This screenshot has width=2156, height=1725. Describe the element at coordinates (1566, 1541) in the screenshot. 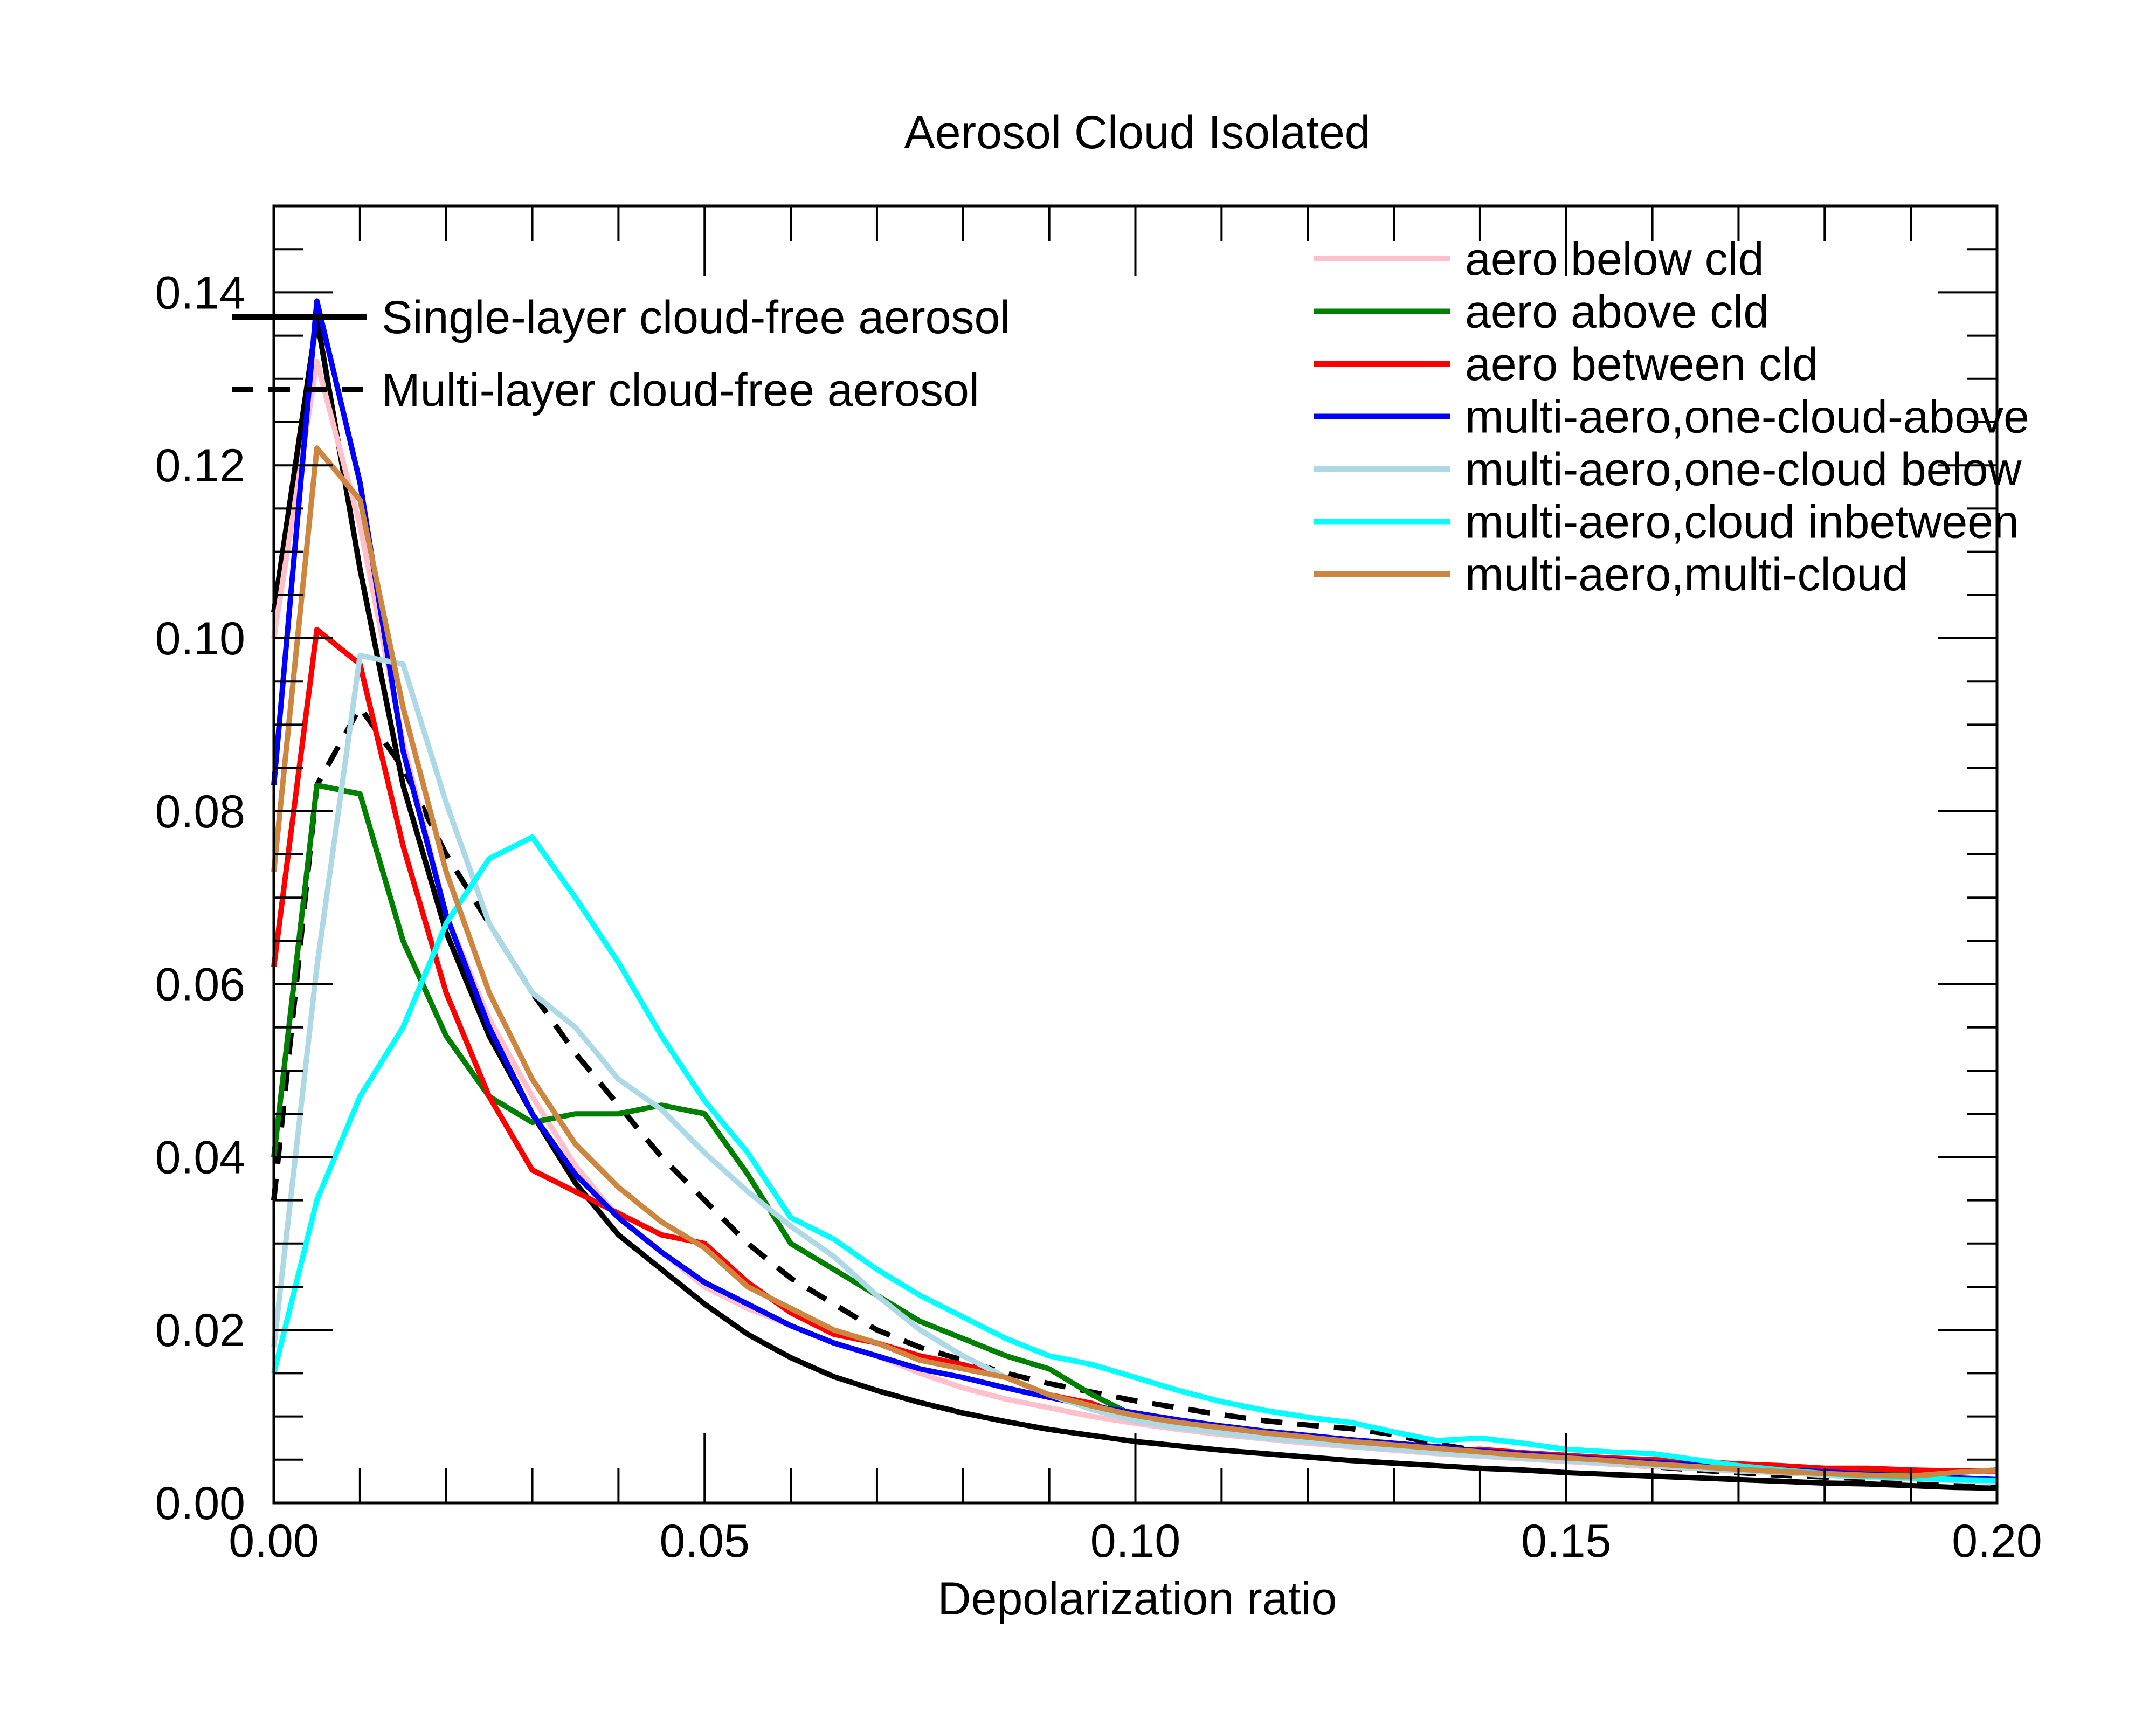

I see `x-tick-label: 0.15` at that location.